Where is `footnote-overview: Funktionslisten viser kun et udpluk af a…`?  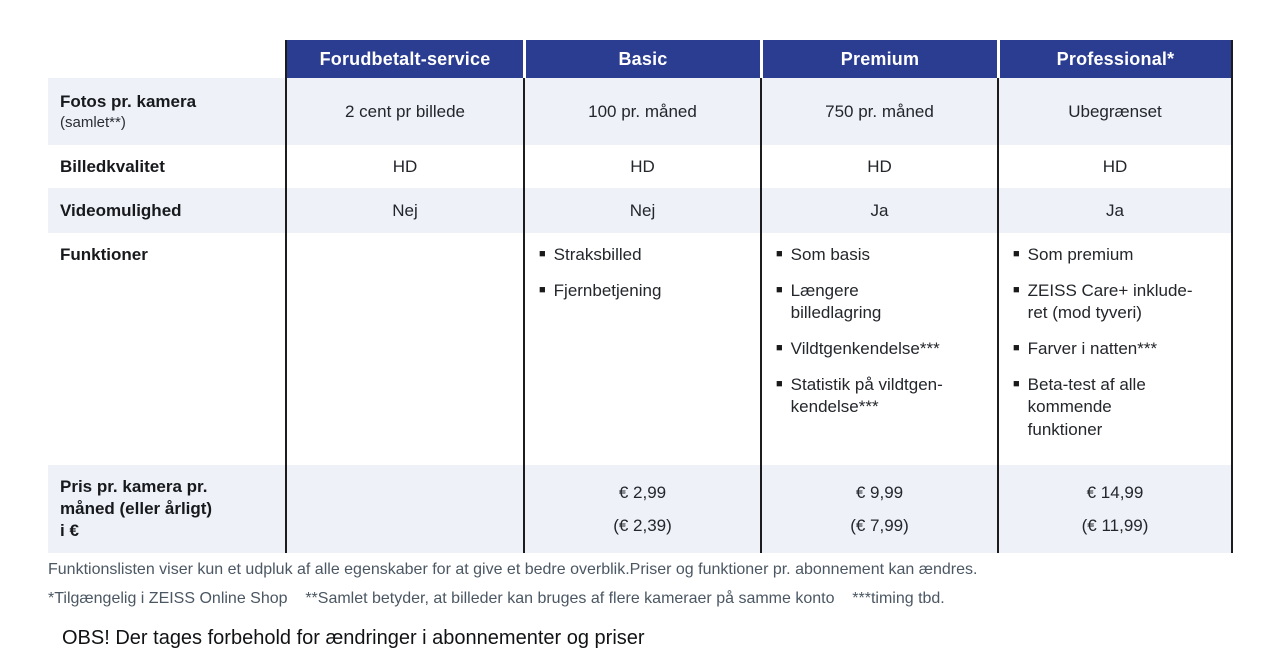
footnote-overview: Funktionslisten viser kun et udpluk af a… is located at coordinates (513, 569).